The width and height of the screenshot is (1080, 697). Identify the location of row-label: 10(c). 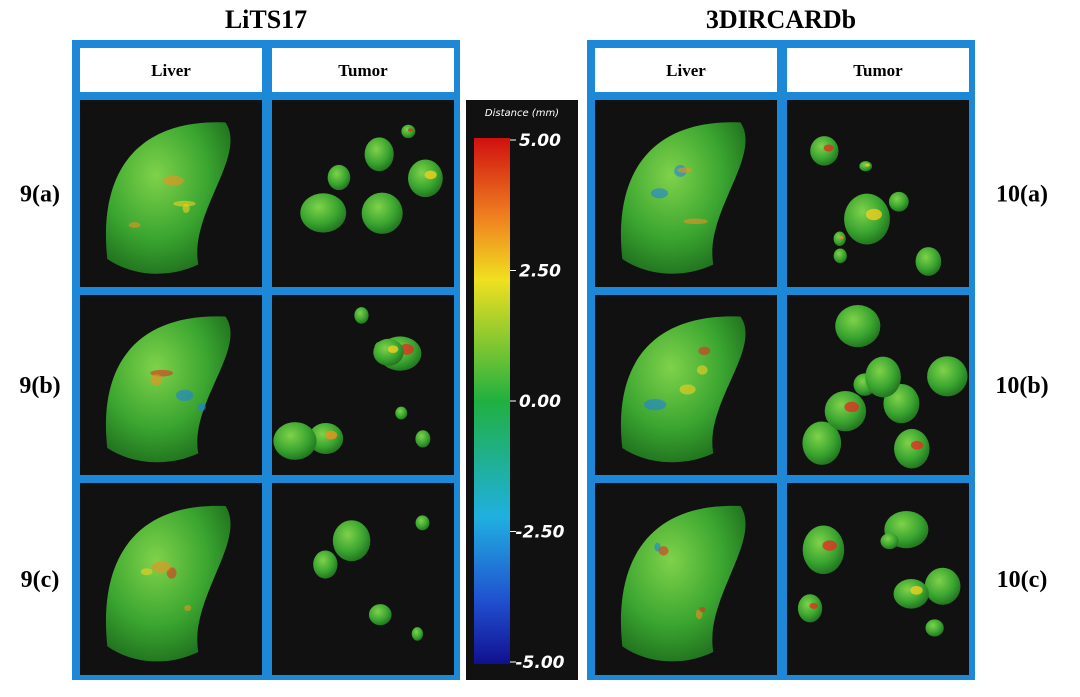
(1022, 580).